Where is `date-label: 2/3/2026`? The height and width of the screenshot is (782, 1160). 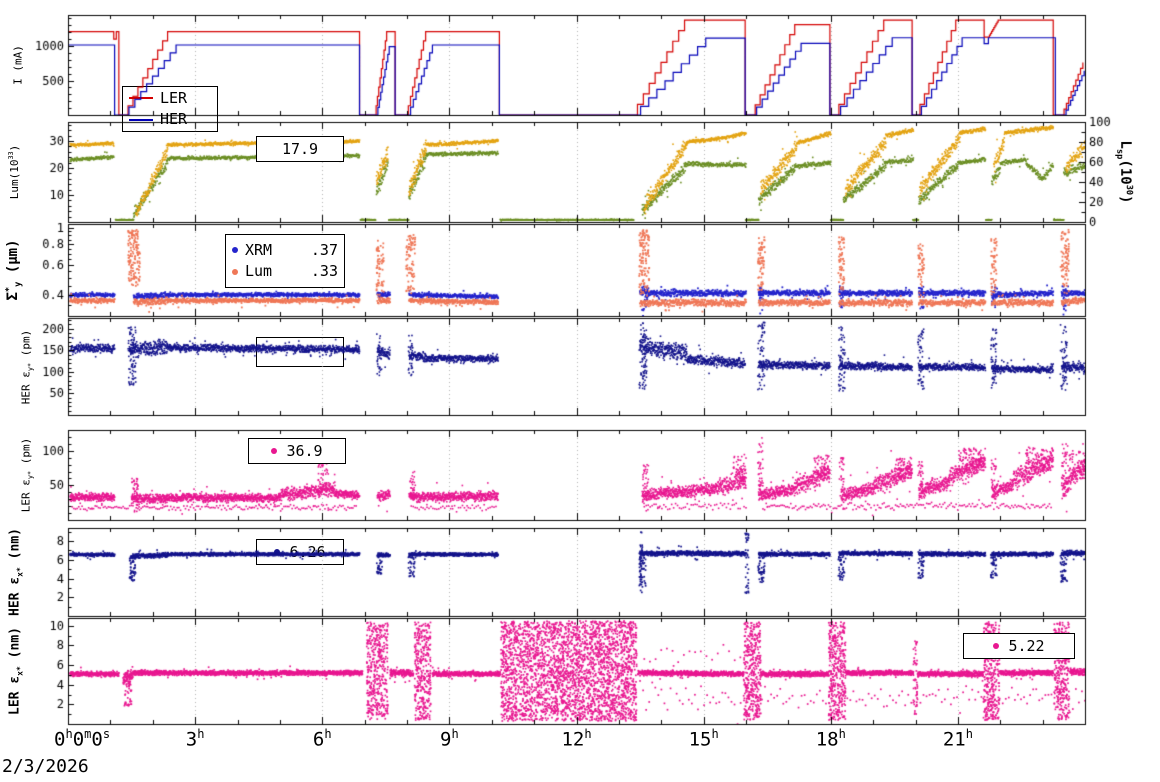 date-label: 2/3/2026 is located at coordinates (45, 766).